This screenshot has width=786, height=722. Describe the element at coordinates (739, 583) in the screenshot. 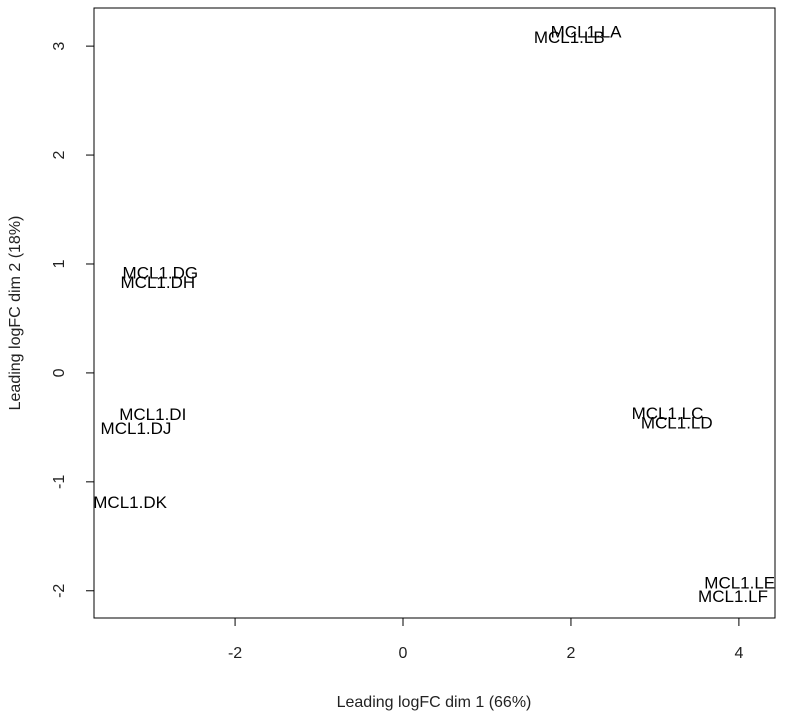

I see `point-label: MCL1.LE` at that location.